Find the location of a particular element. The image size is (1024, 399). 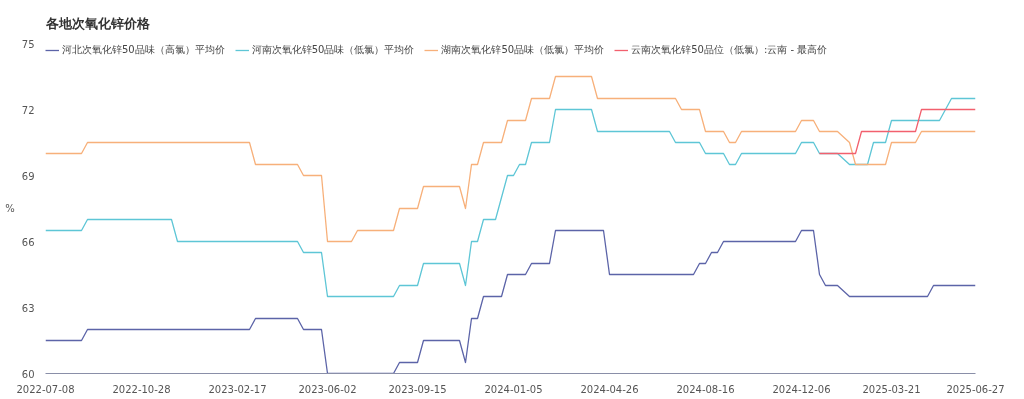

y-axis-title: % is located at coordinates (10, 208).